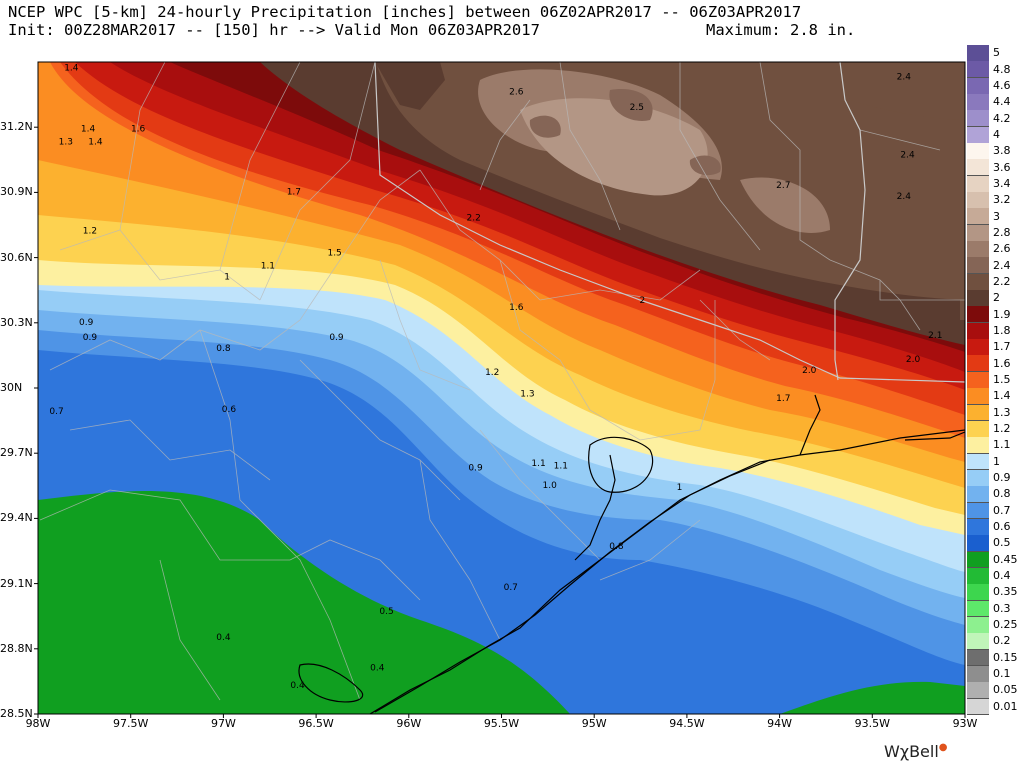 Image resolution: width=1024 pixels, height=768 pixels. What do you see at coordinates (1002, 118) in the screenshot?
I see `legend-label: 4.2` at bounding box center [1002, 118].